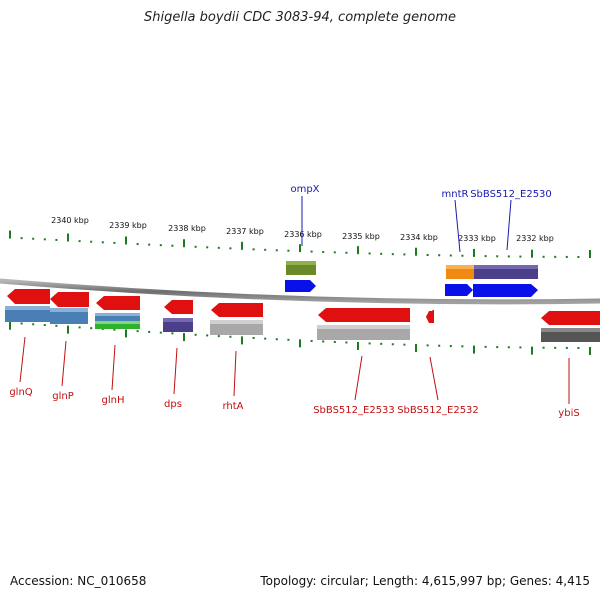  Describe the element at coordinates (477, 238) in the screenshot. I see `kbp-label-2333: 2333 kbp` at that location.